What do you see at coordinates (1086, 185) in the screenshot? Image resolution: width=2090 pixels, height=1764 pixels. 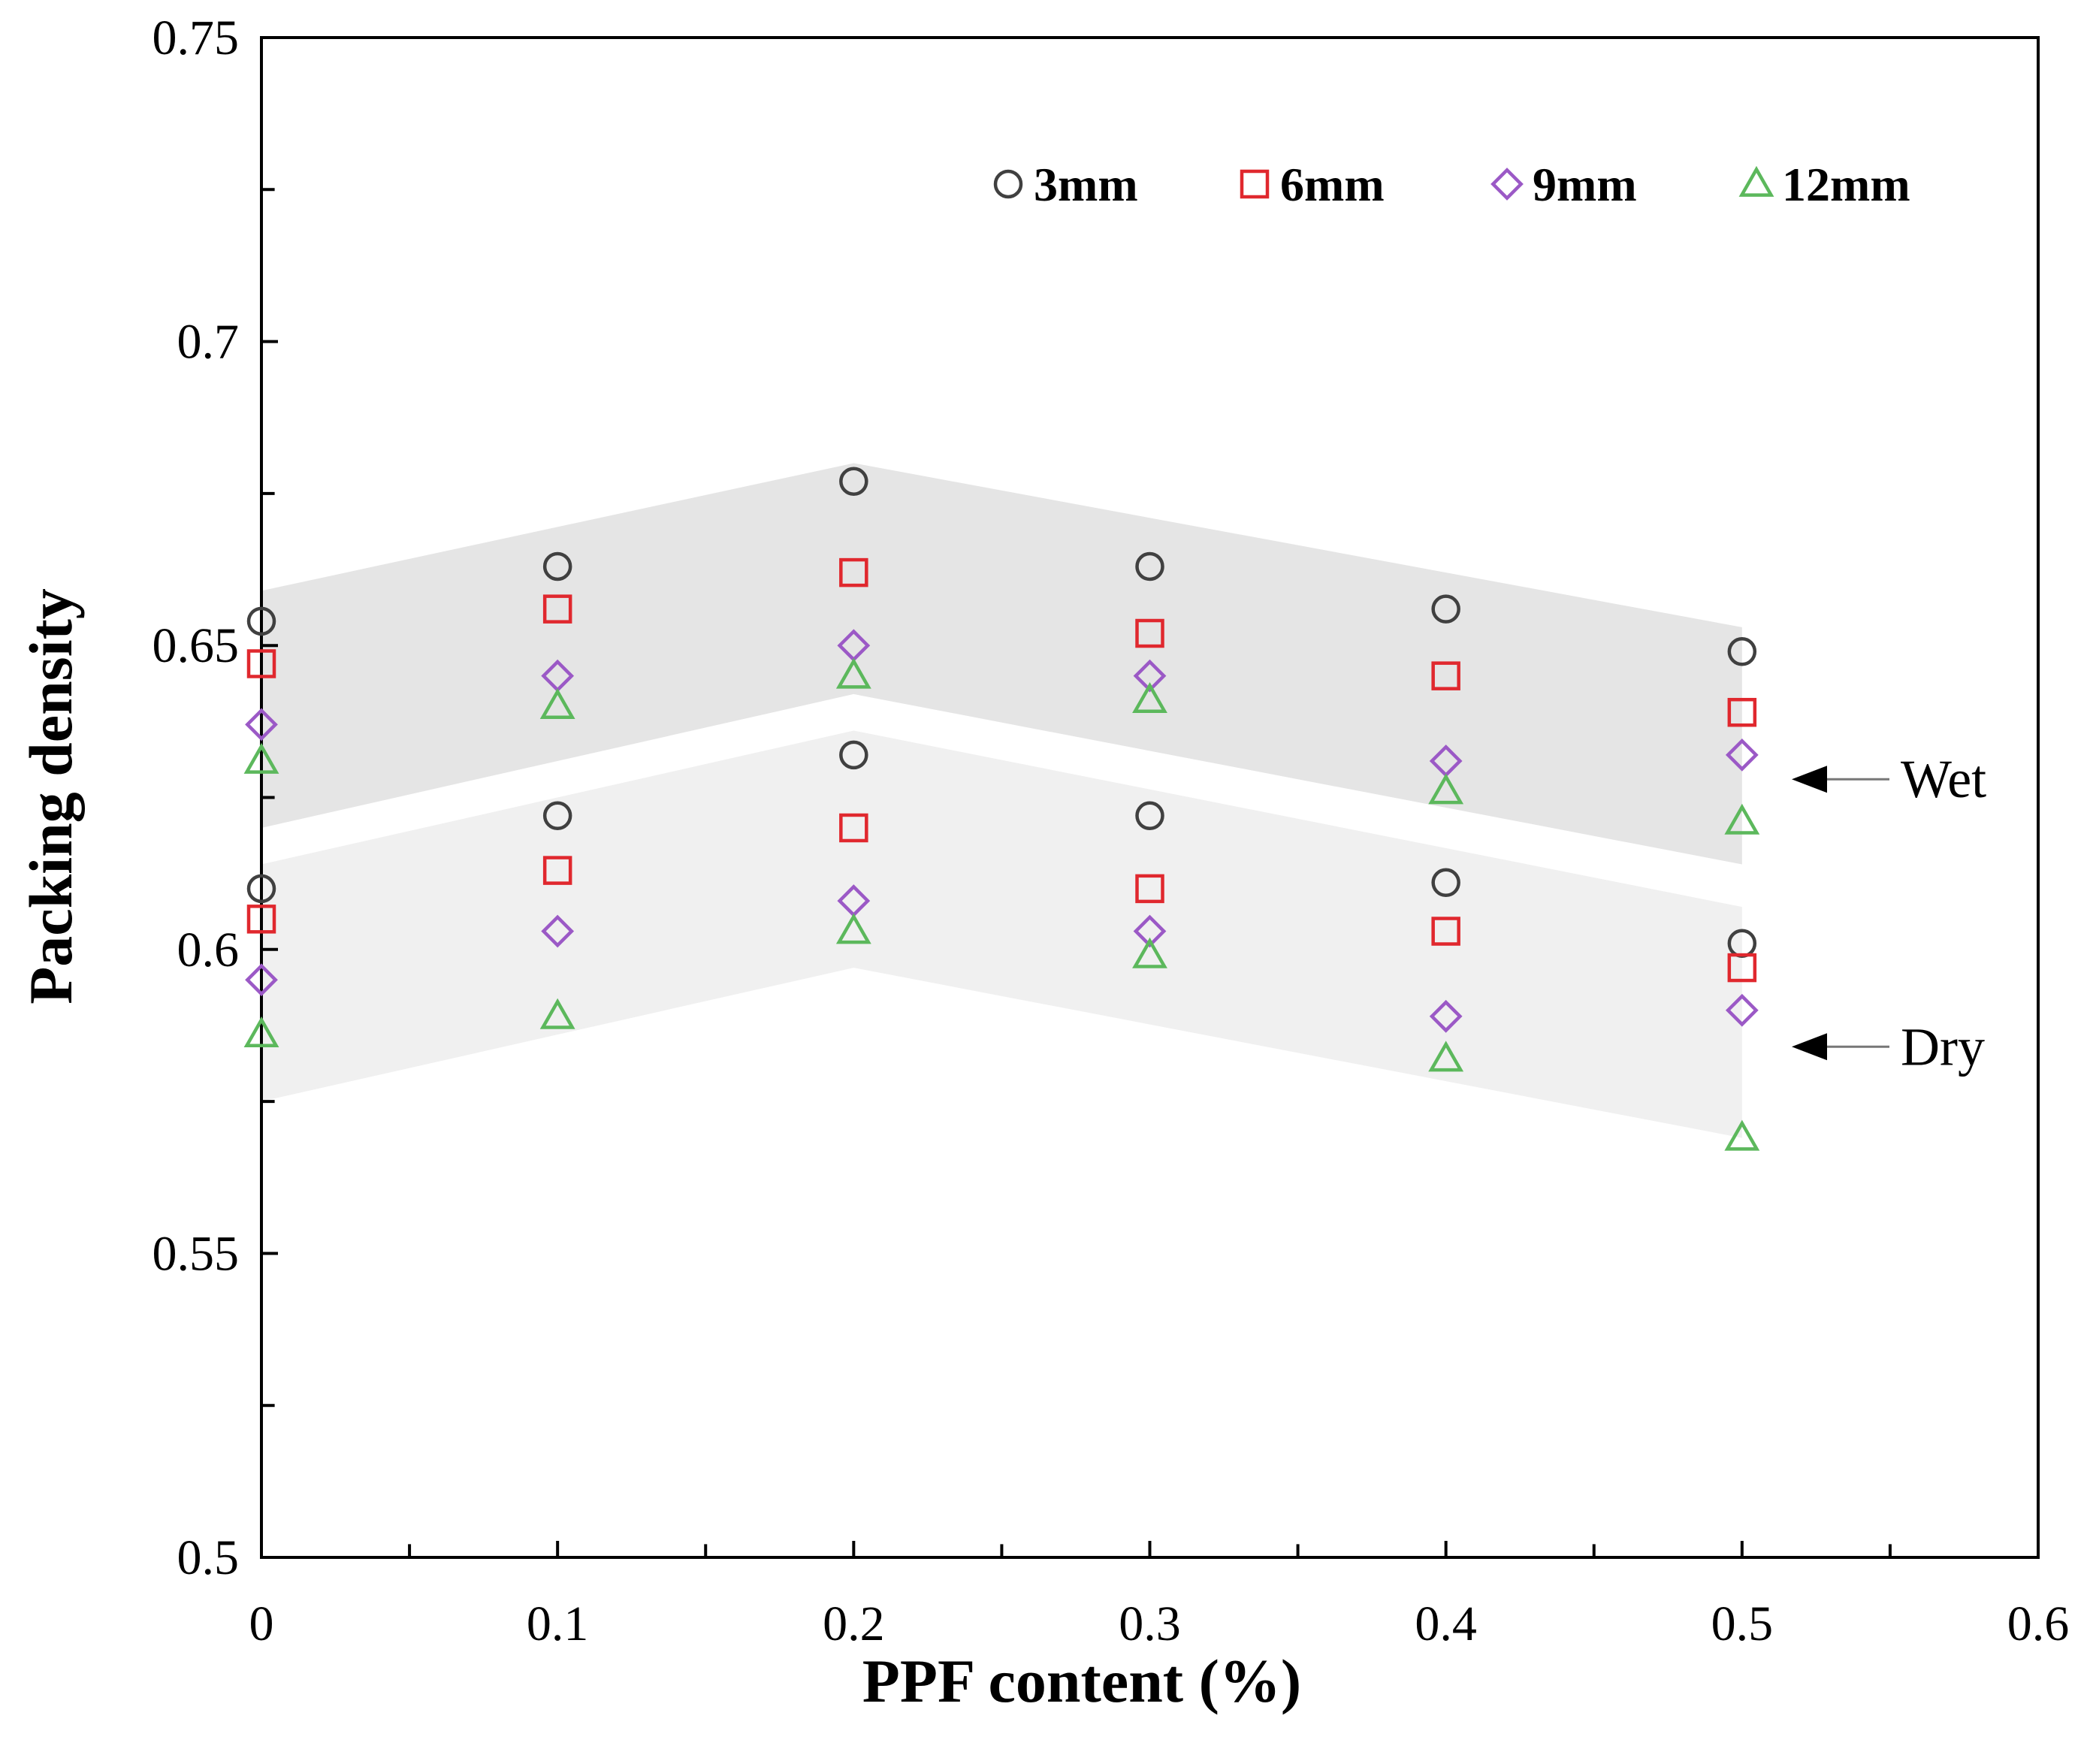 I see `legend-label-3mm: 3mm` at bounding box center [1086, 185].